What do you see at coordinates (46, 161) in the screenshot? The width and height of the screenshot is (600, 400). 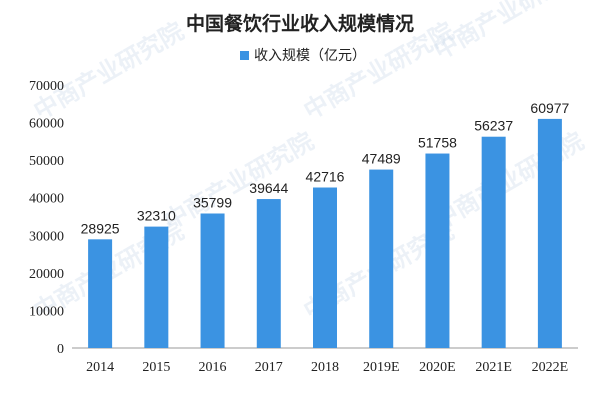 I see `y-tick-label: 50000` at bounding box center [46, 161].